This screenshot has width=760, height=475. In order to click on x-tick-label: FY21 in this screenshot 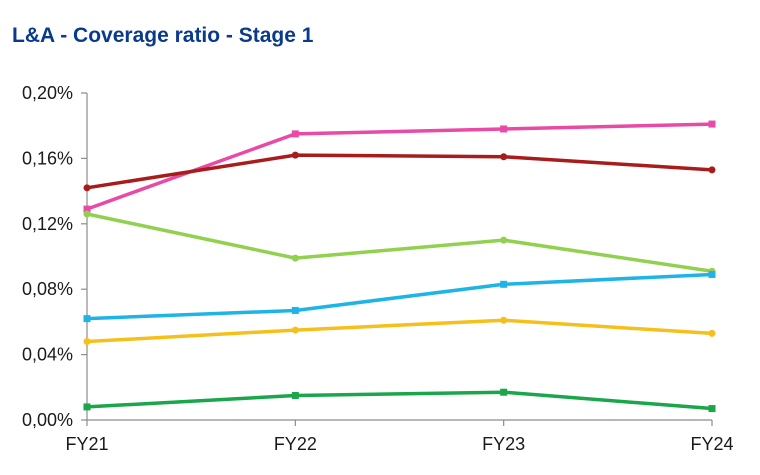, I will do `click(86, 444)`.